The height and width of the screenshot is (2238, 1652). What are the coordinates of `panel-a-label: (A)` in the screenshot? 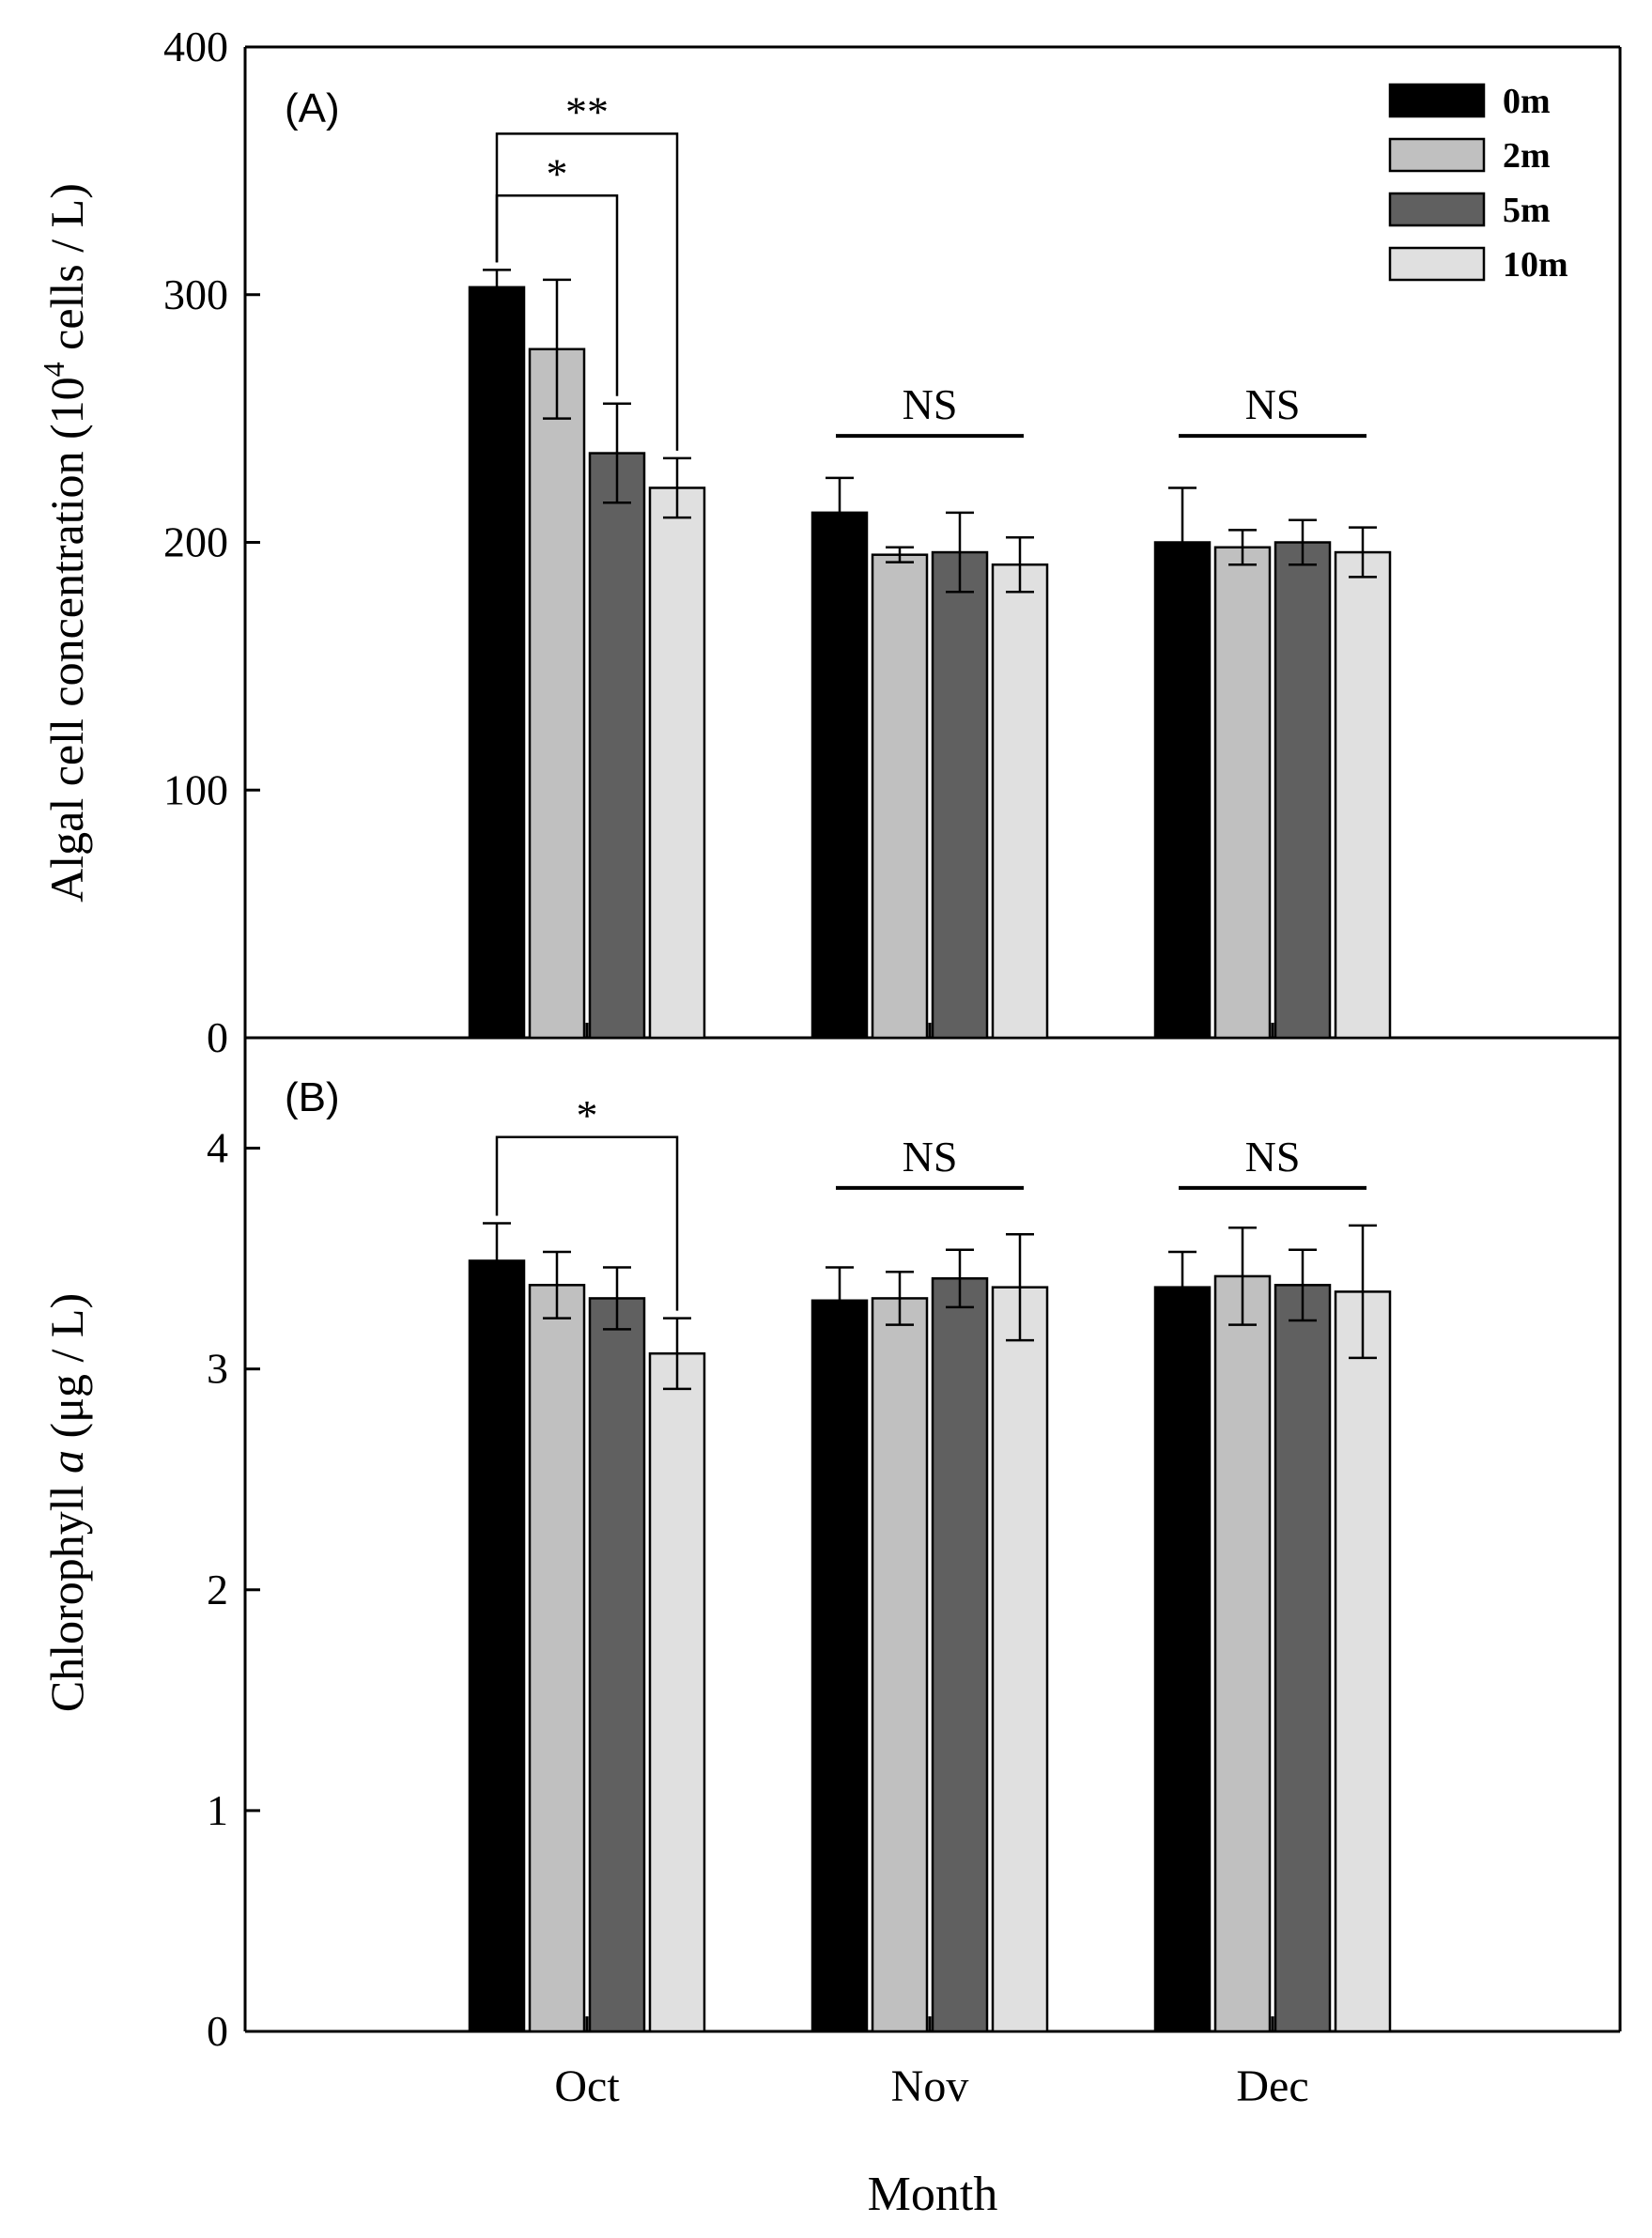 It's located at (312, 108).